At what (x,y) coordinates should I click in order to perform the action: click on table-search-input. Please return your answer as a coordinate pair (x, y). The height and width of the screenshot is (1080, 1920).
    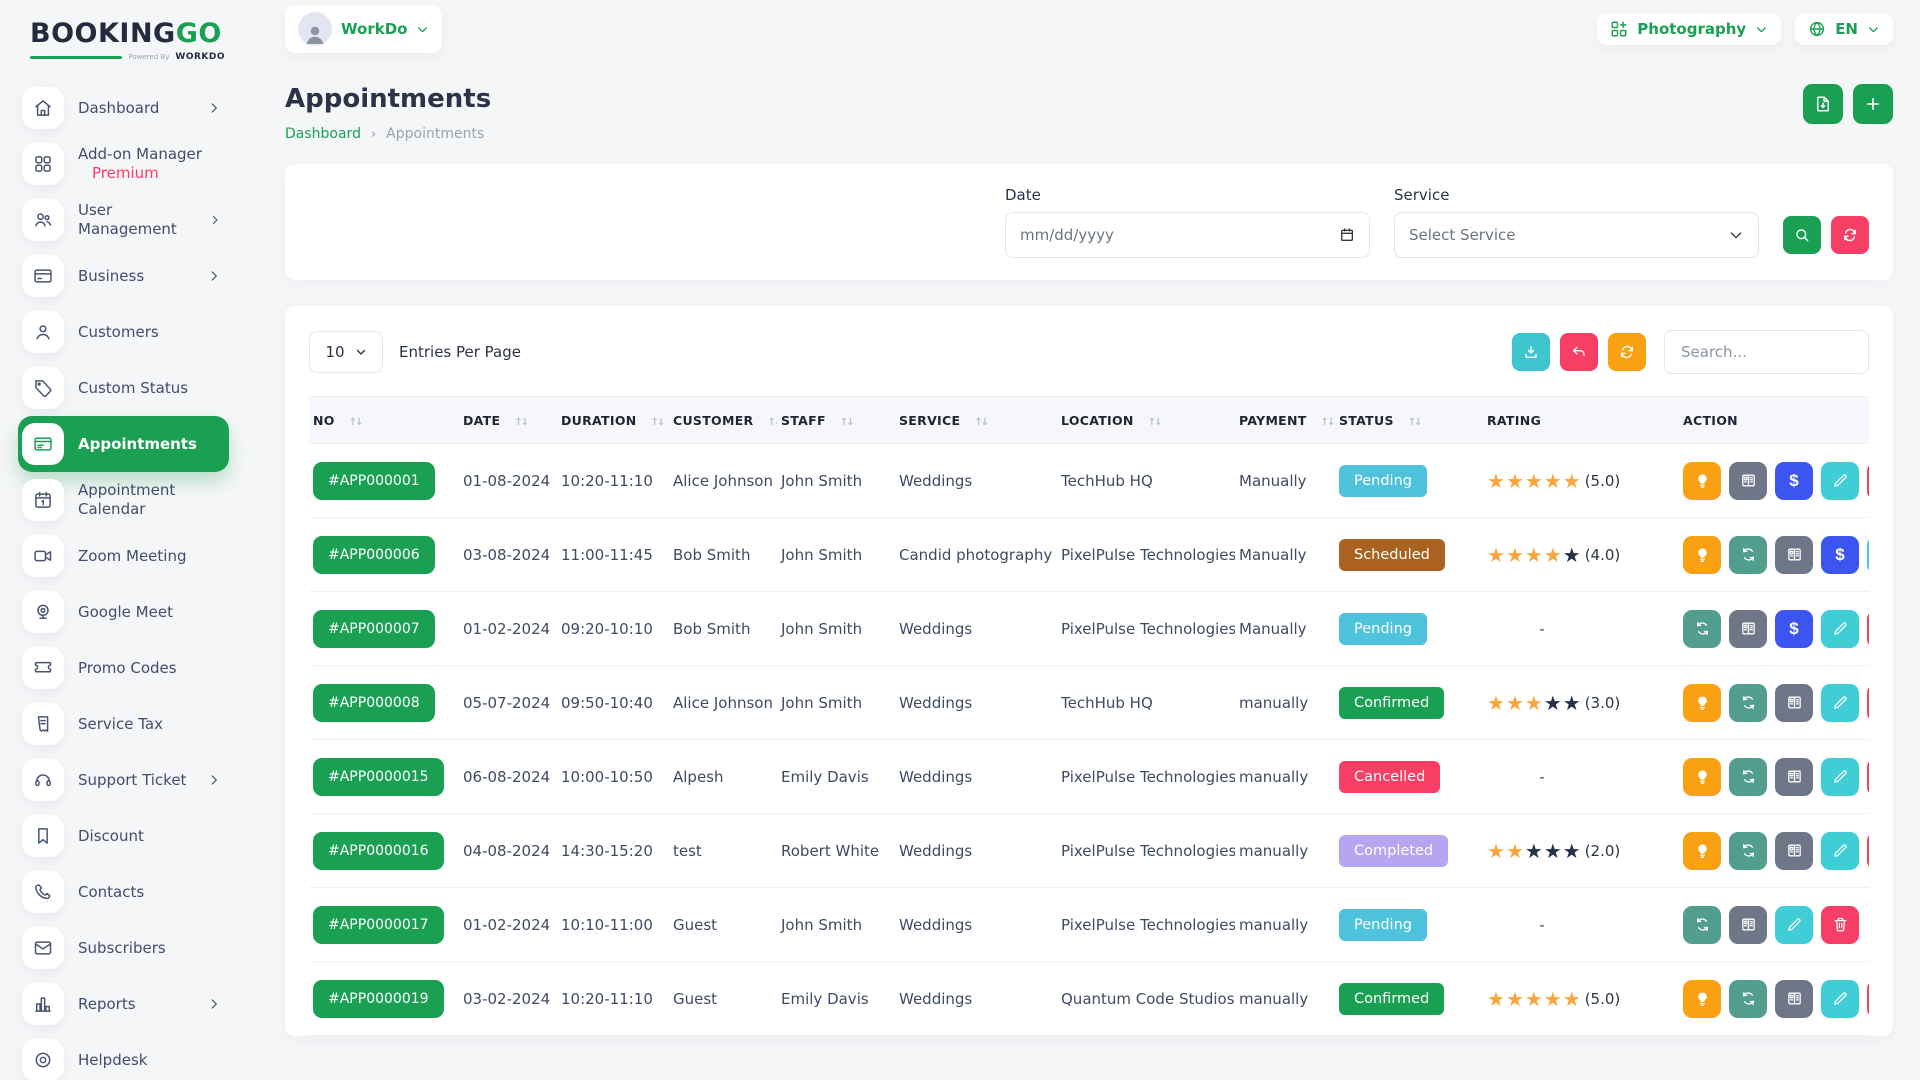
    Looking at the image, I should click on (1766, 352).